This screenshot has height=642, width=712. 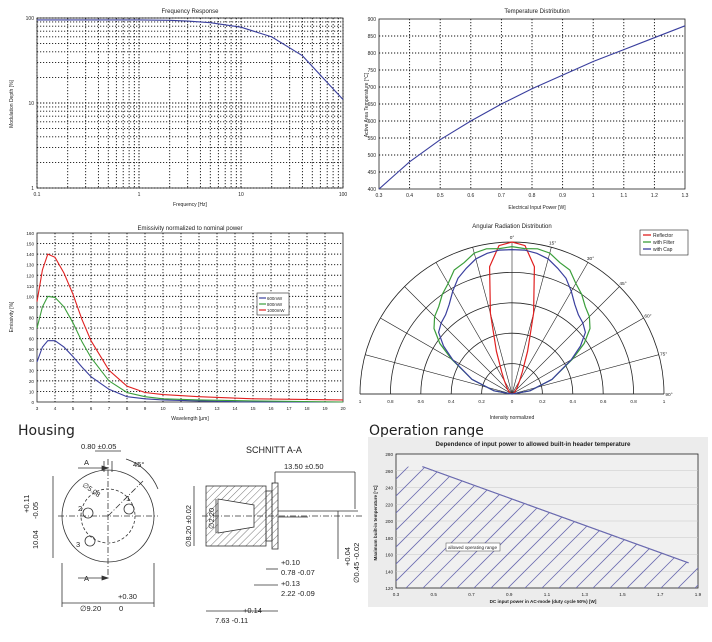 I want to click on dim-plus-010: +0.10, so click(x=290, y=562).